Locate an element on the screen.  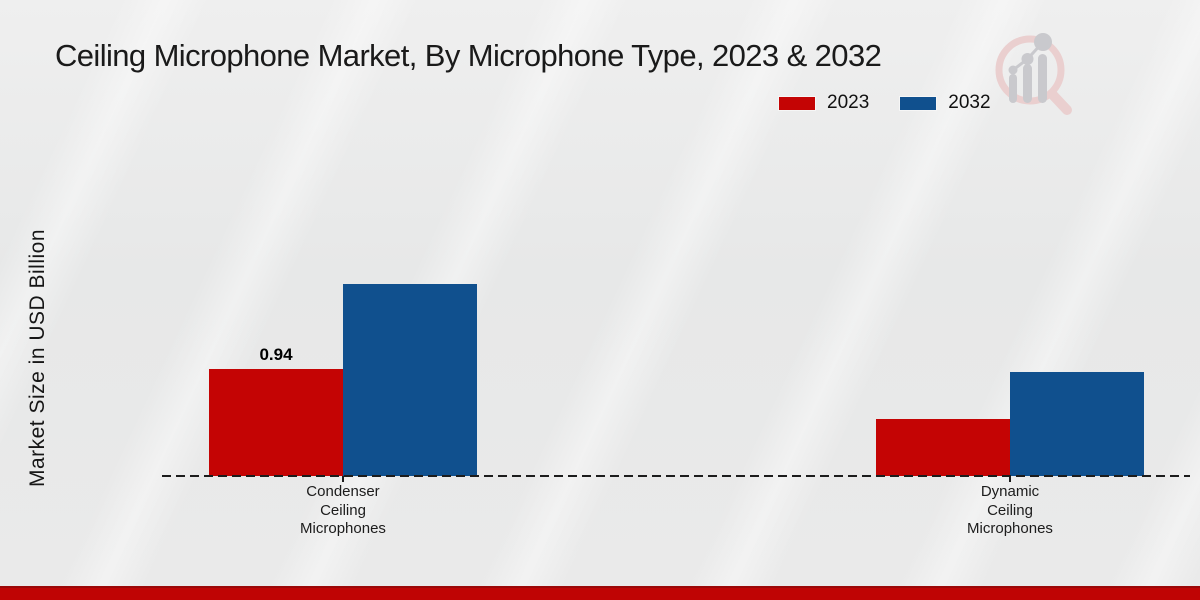
footer-accent-bar is located at coordinates (600, 593).